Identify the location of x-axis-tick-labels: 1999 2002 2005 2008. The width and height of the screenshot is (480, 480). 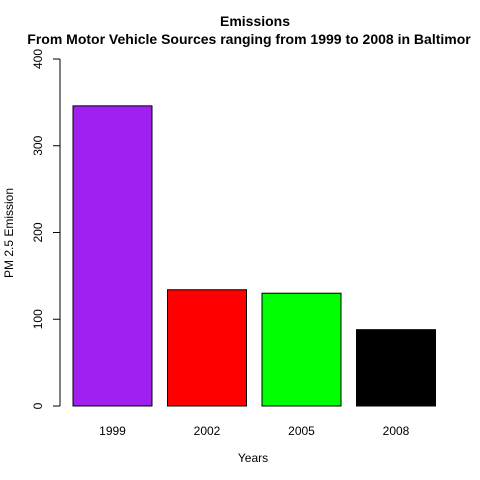
(254, 431).